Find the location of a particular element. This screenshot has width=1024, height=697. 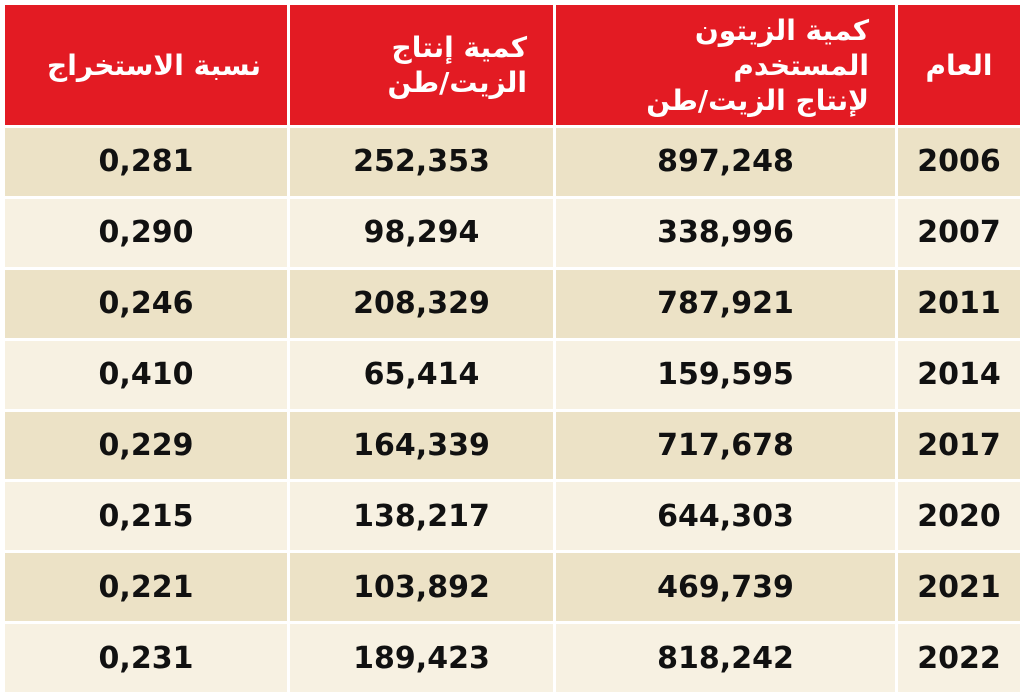

year-cell: 2007 is located at coordinates (959, 232).